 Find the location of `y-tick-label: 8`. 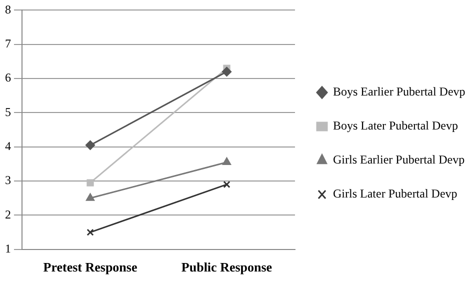

y-tick-label: 8 is located at coordinates (8, 9).